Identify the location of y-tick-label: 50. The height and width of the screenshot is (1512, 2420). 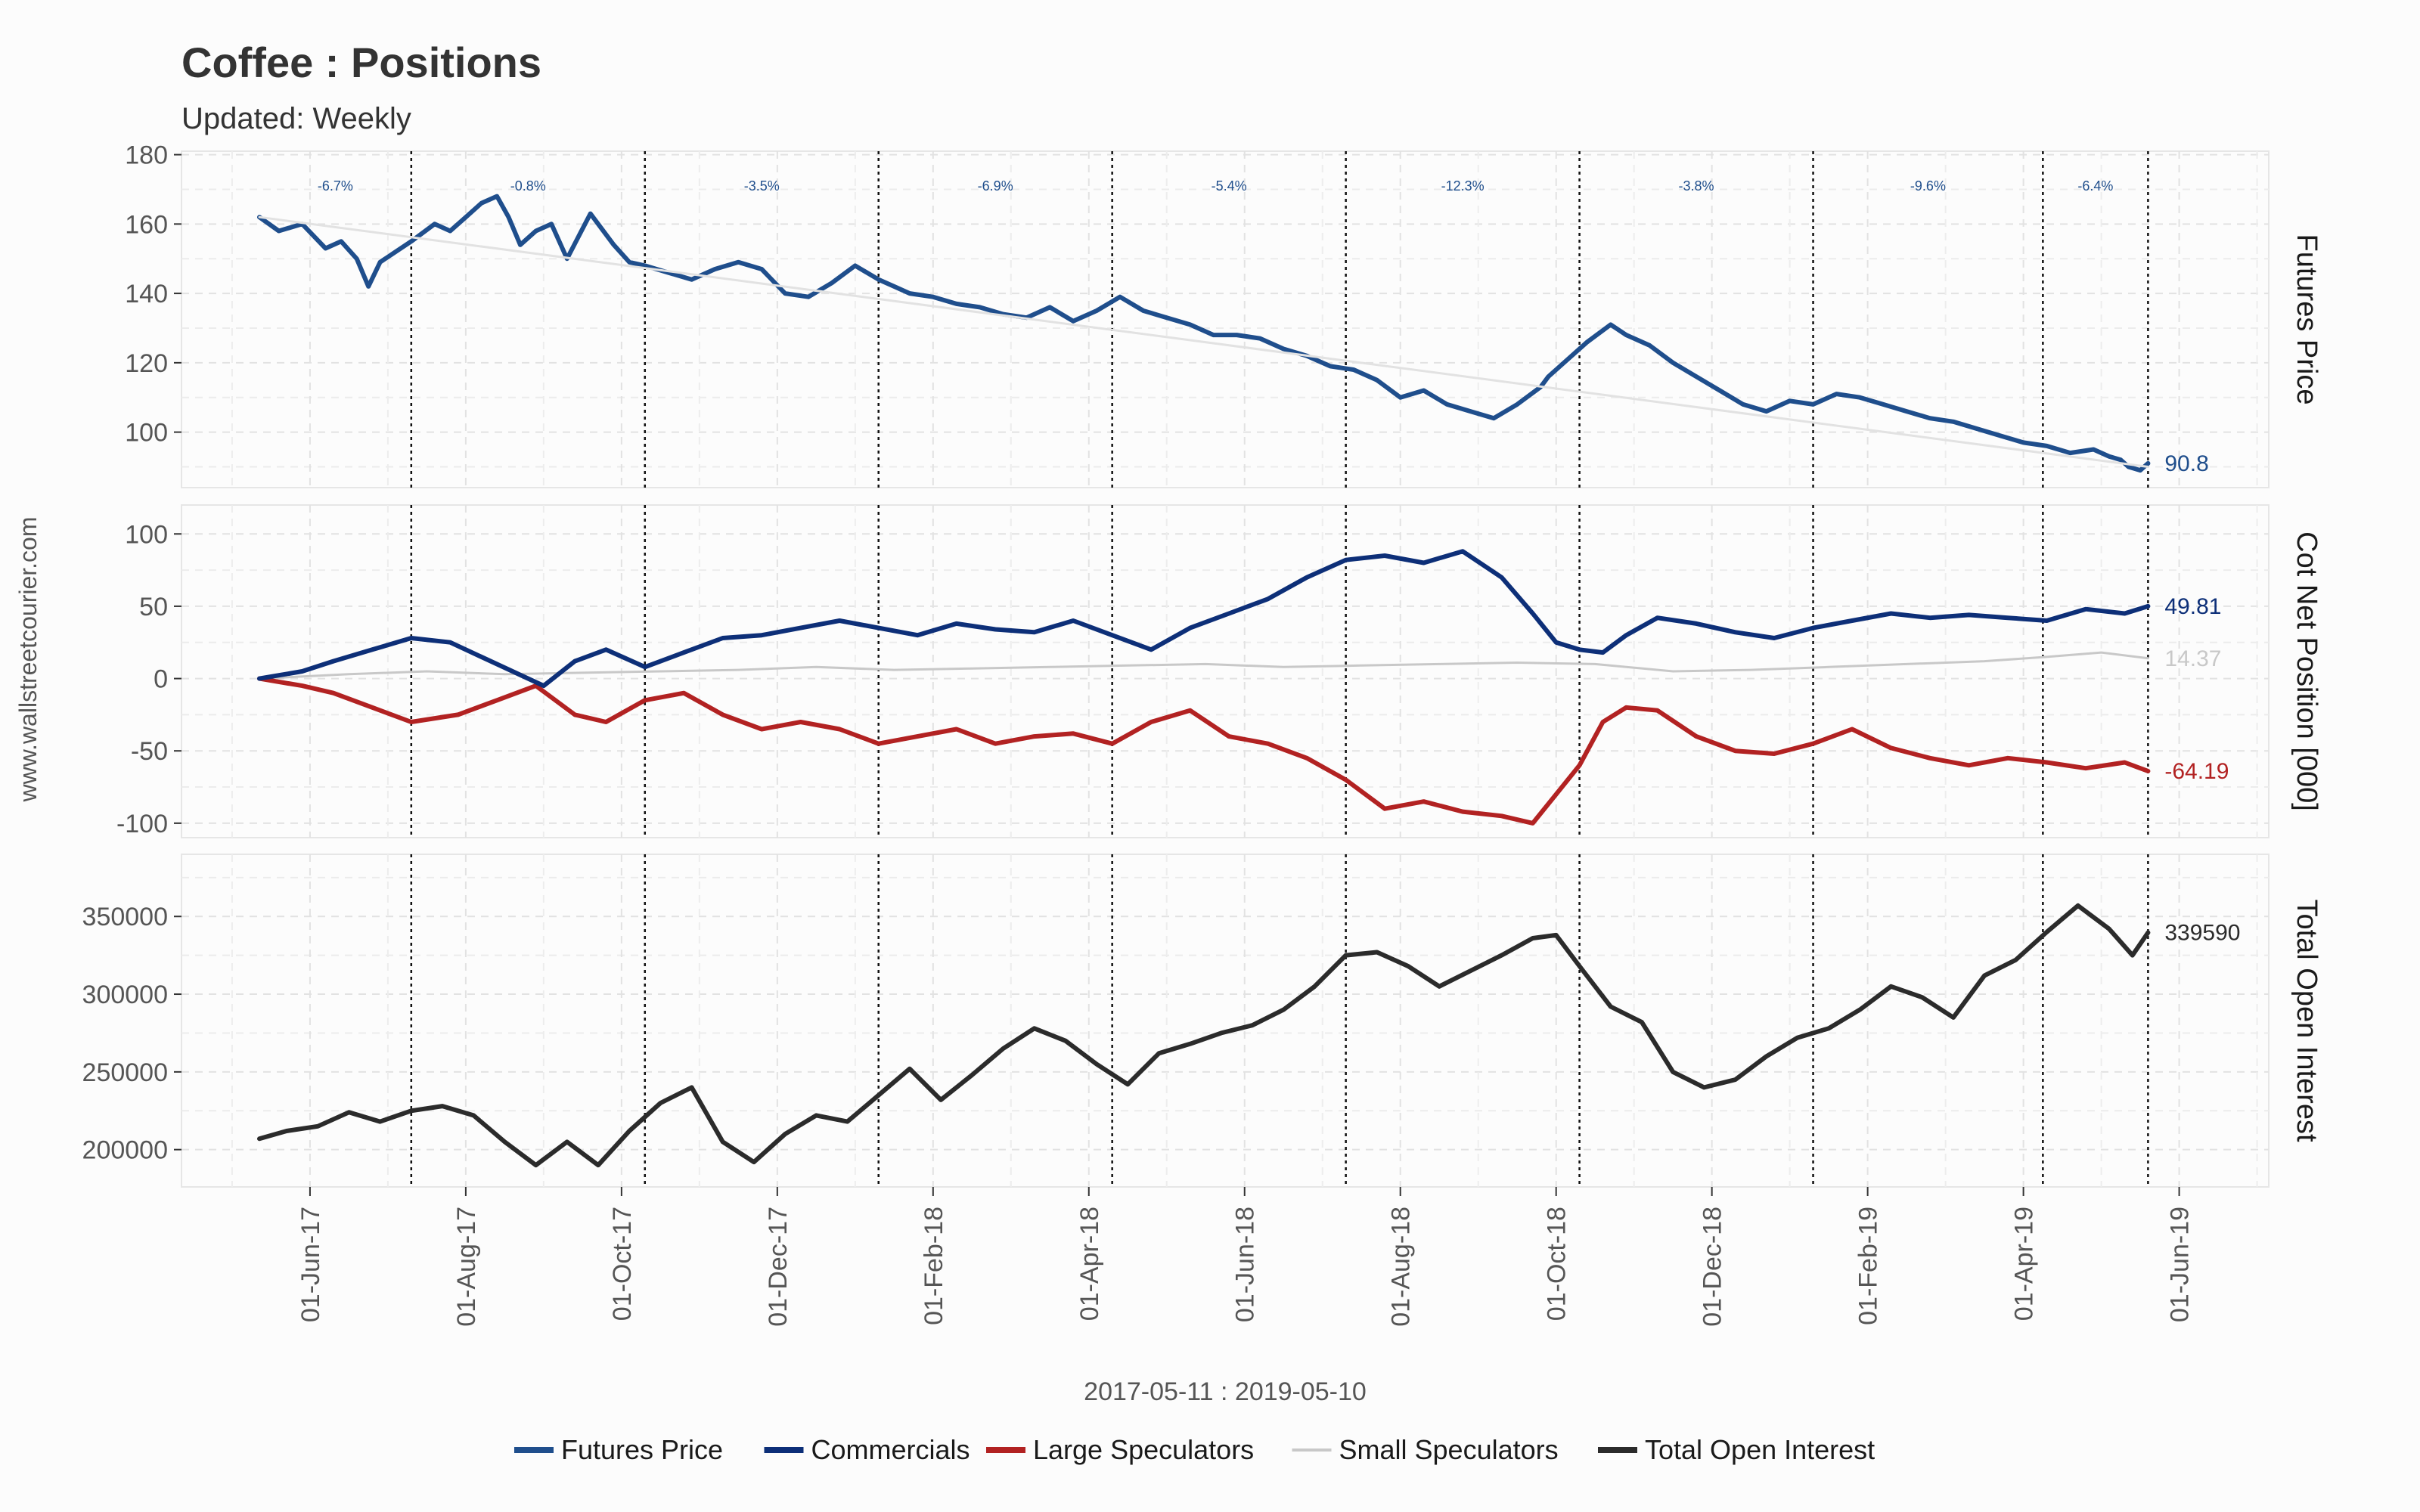
(153, 607).